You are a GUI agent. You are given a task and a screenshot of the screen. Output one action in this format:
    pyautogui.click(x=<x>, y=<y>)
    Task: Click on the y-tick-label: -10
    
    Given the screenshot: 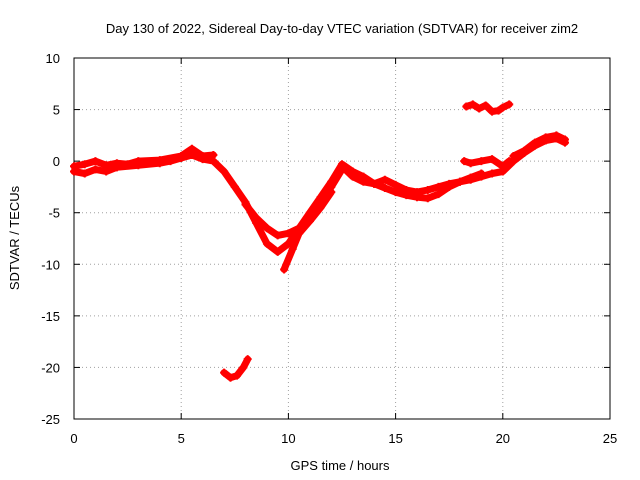 What is the action you would take?
    pyautogui.click(x=50, y=264)
    